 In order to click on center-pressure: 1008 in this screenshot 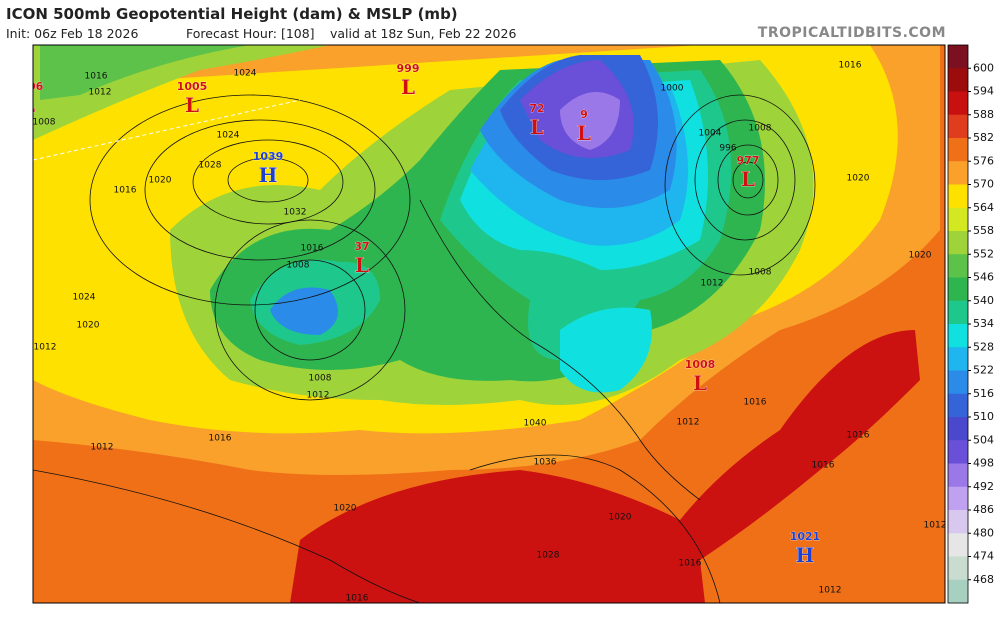, I will do `click(700, 364)`.